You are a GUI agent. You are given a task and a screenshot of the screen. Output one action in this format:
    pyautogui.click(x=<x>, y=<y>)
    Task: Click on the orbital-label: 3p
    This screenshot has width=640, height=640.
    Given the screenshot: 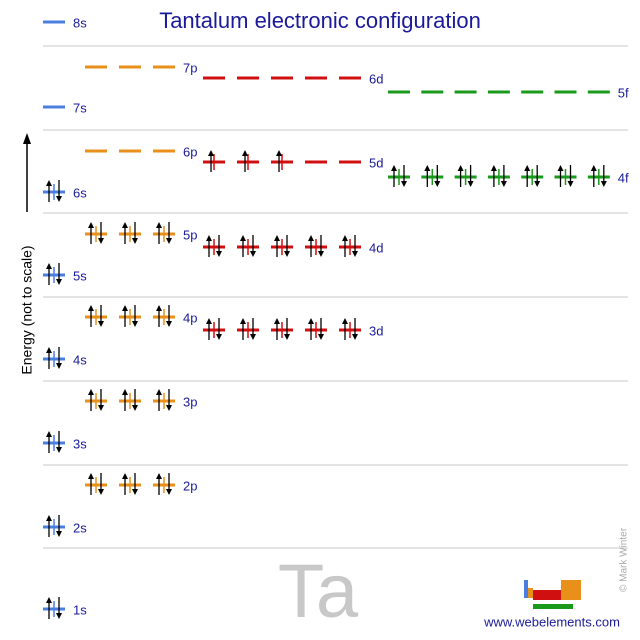 What is the action you would take?
    pyautogui.click(x=190, y=401)
    